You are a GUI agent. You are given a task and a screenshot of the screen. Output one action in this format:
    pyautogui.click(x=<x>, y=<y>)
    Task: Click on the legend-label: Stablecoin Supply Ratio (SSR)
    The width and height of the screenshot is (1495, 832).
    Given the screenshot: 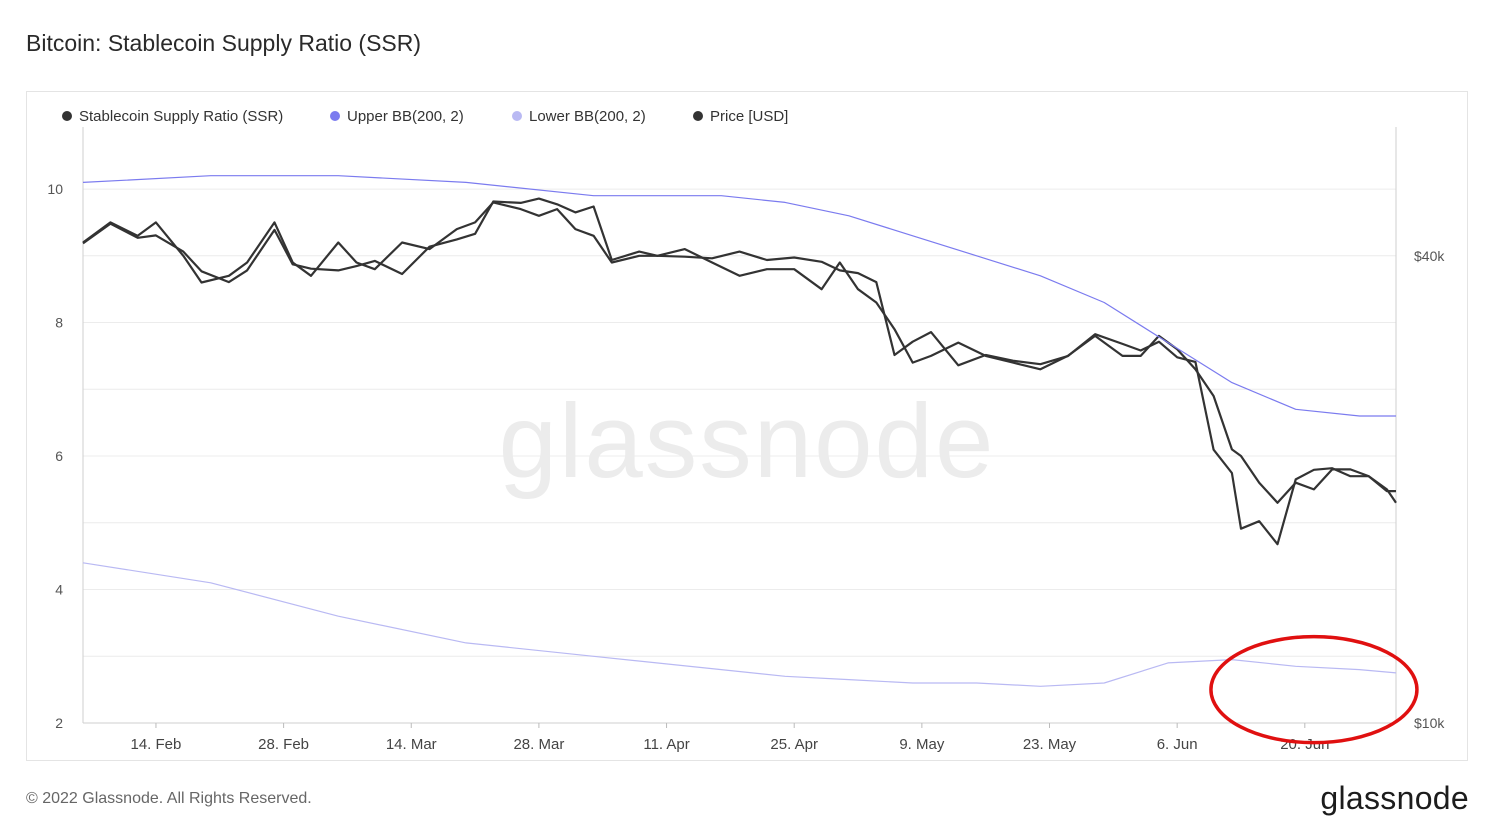 What is the action you would take?
    pyautogui.click(x=181, y=116)
    